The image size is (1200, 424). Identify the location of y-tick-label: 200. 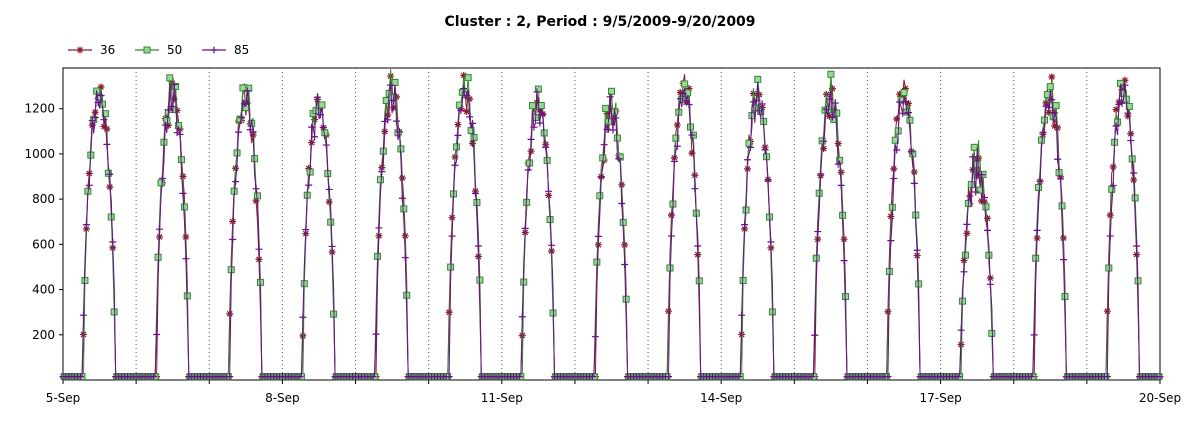
(43, 335).